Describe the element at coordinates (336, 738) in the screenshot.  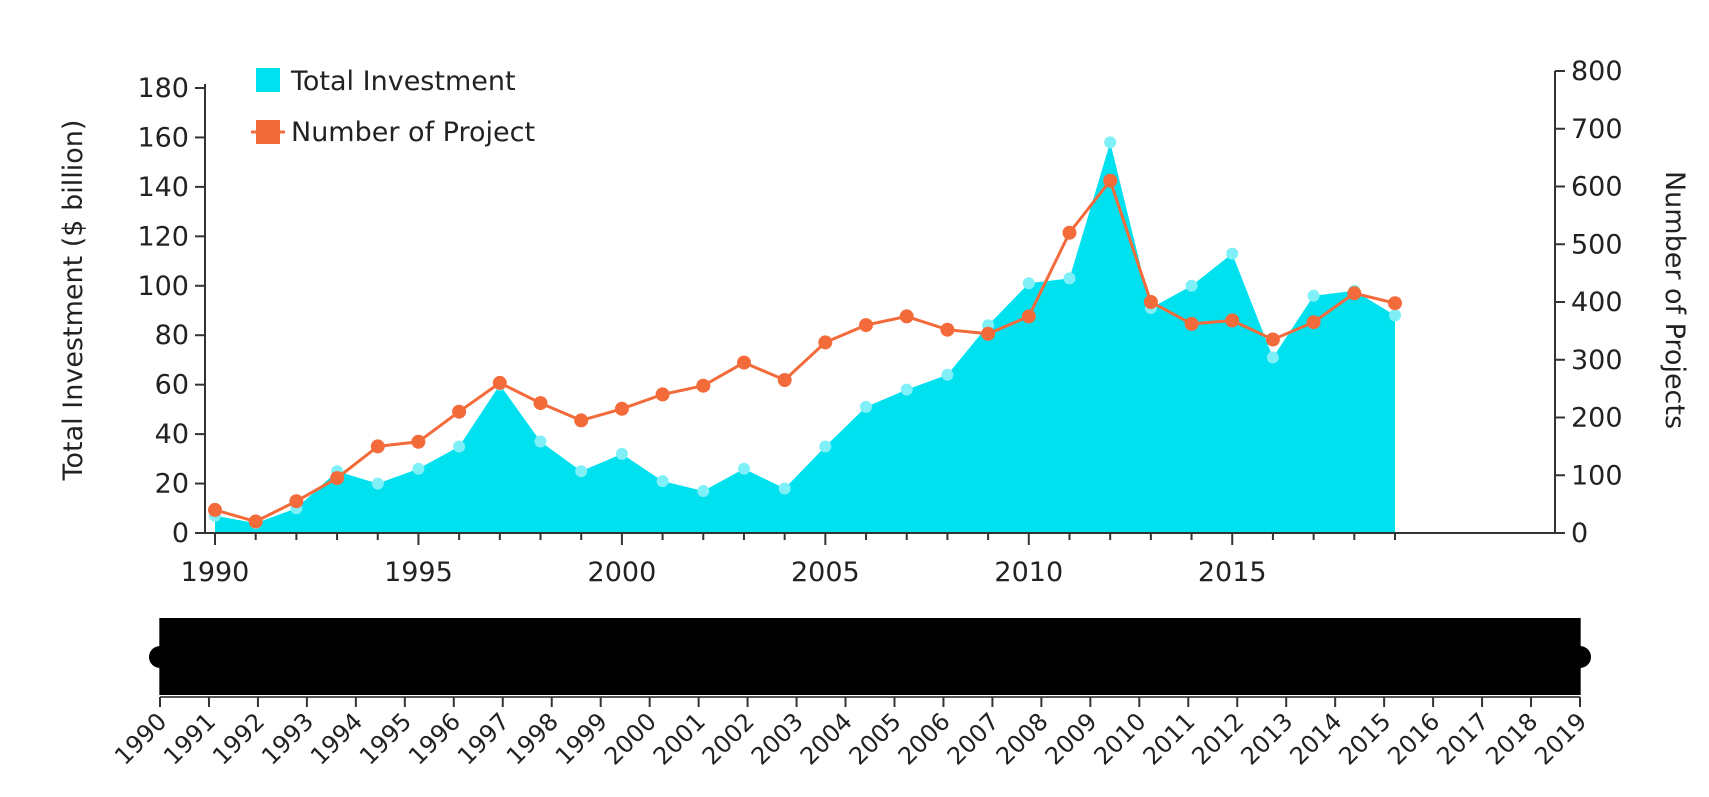
I see `timeline-tick-label: 1994` at that location.